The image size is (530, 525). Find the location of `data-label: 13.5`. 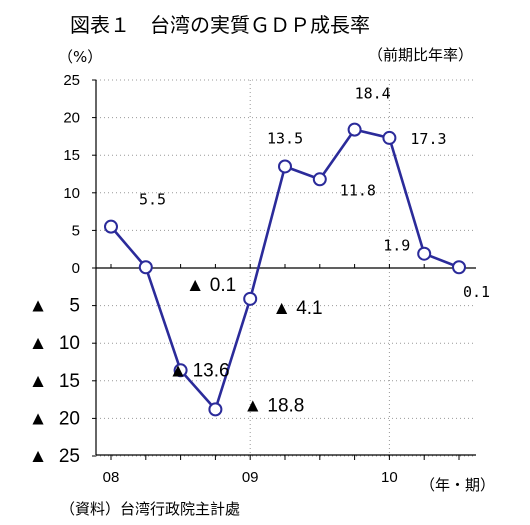

data-label: 13.5 is located at coordinates (285, 138).